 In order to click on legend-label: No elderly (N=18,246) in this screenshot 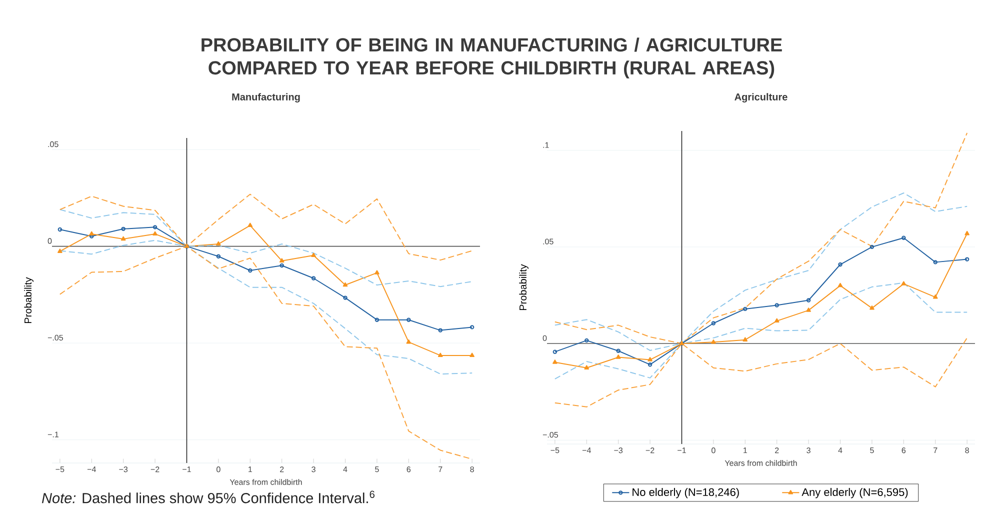, I will do `click(685, 493)`.